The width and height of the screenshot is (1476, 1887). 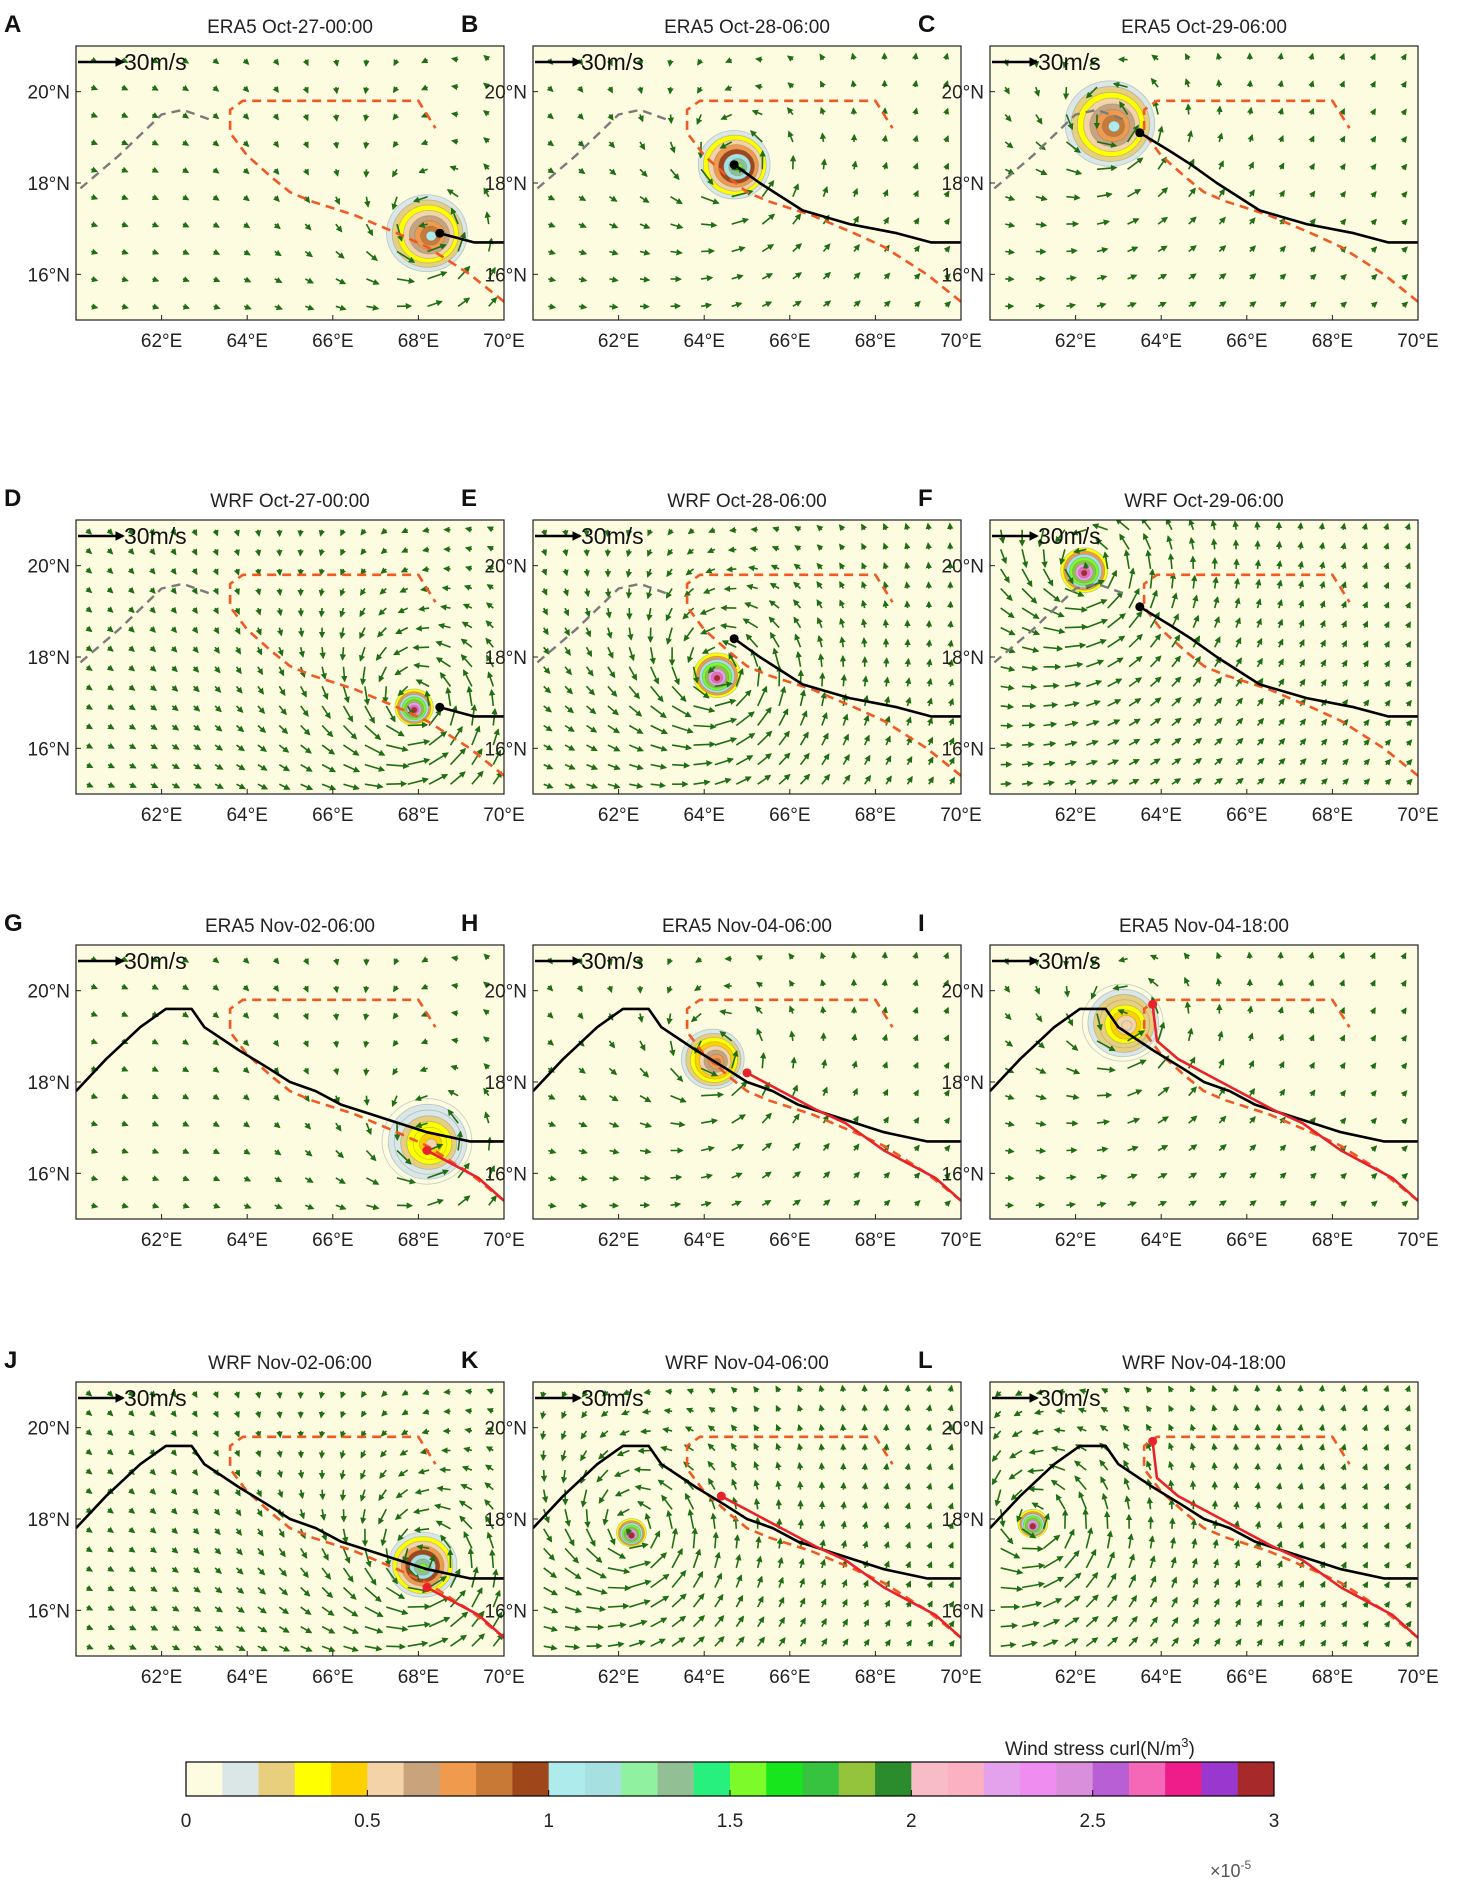 I want to click on colorbar-label-sup: 3, so click(x=1184, y=1742).